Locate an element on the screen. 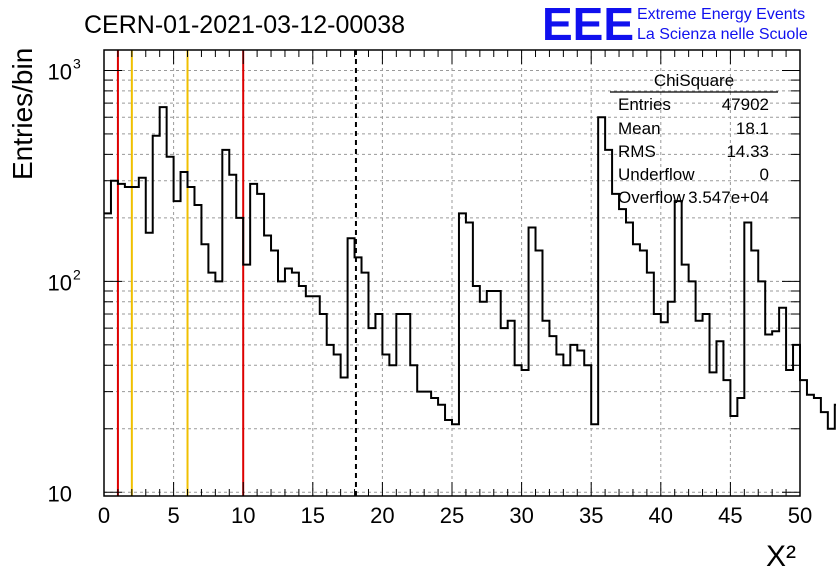 The width and height of the screenshot is (836, 572). logo-line-2: La Scienza nelle Scuole is located at coordinates (722, 34).